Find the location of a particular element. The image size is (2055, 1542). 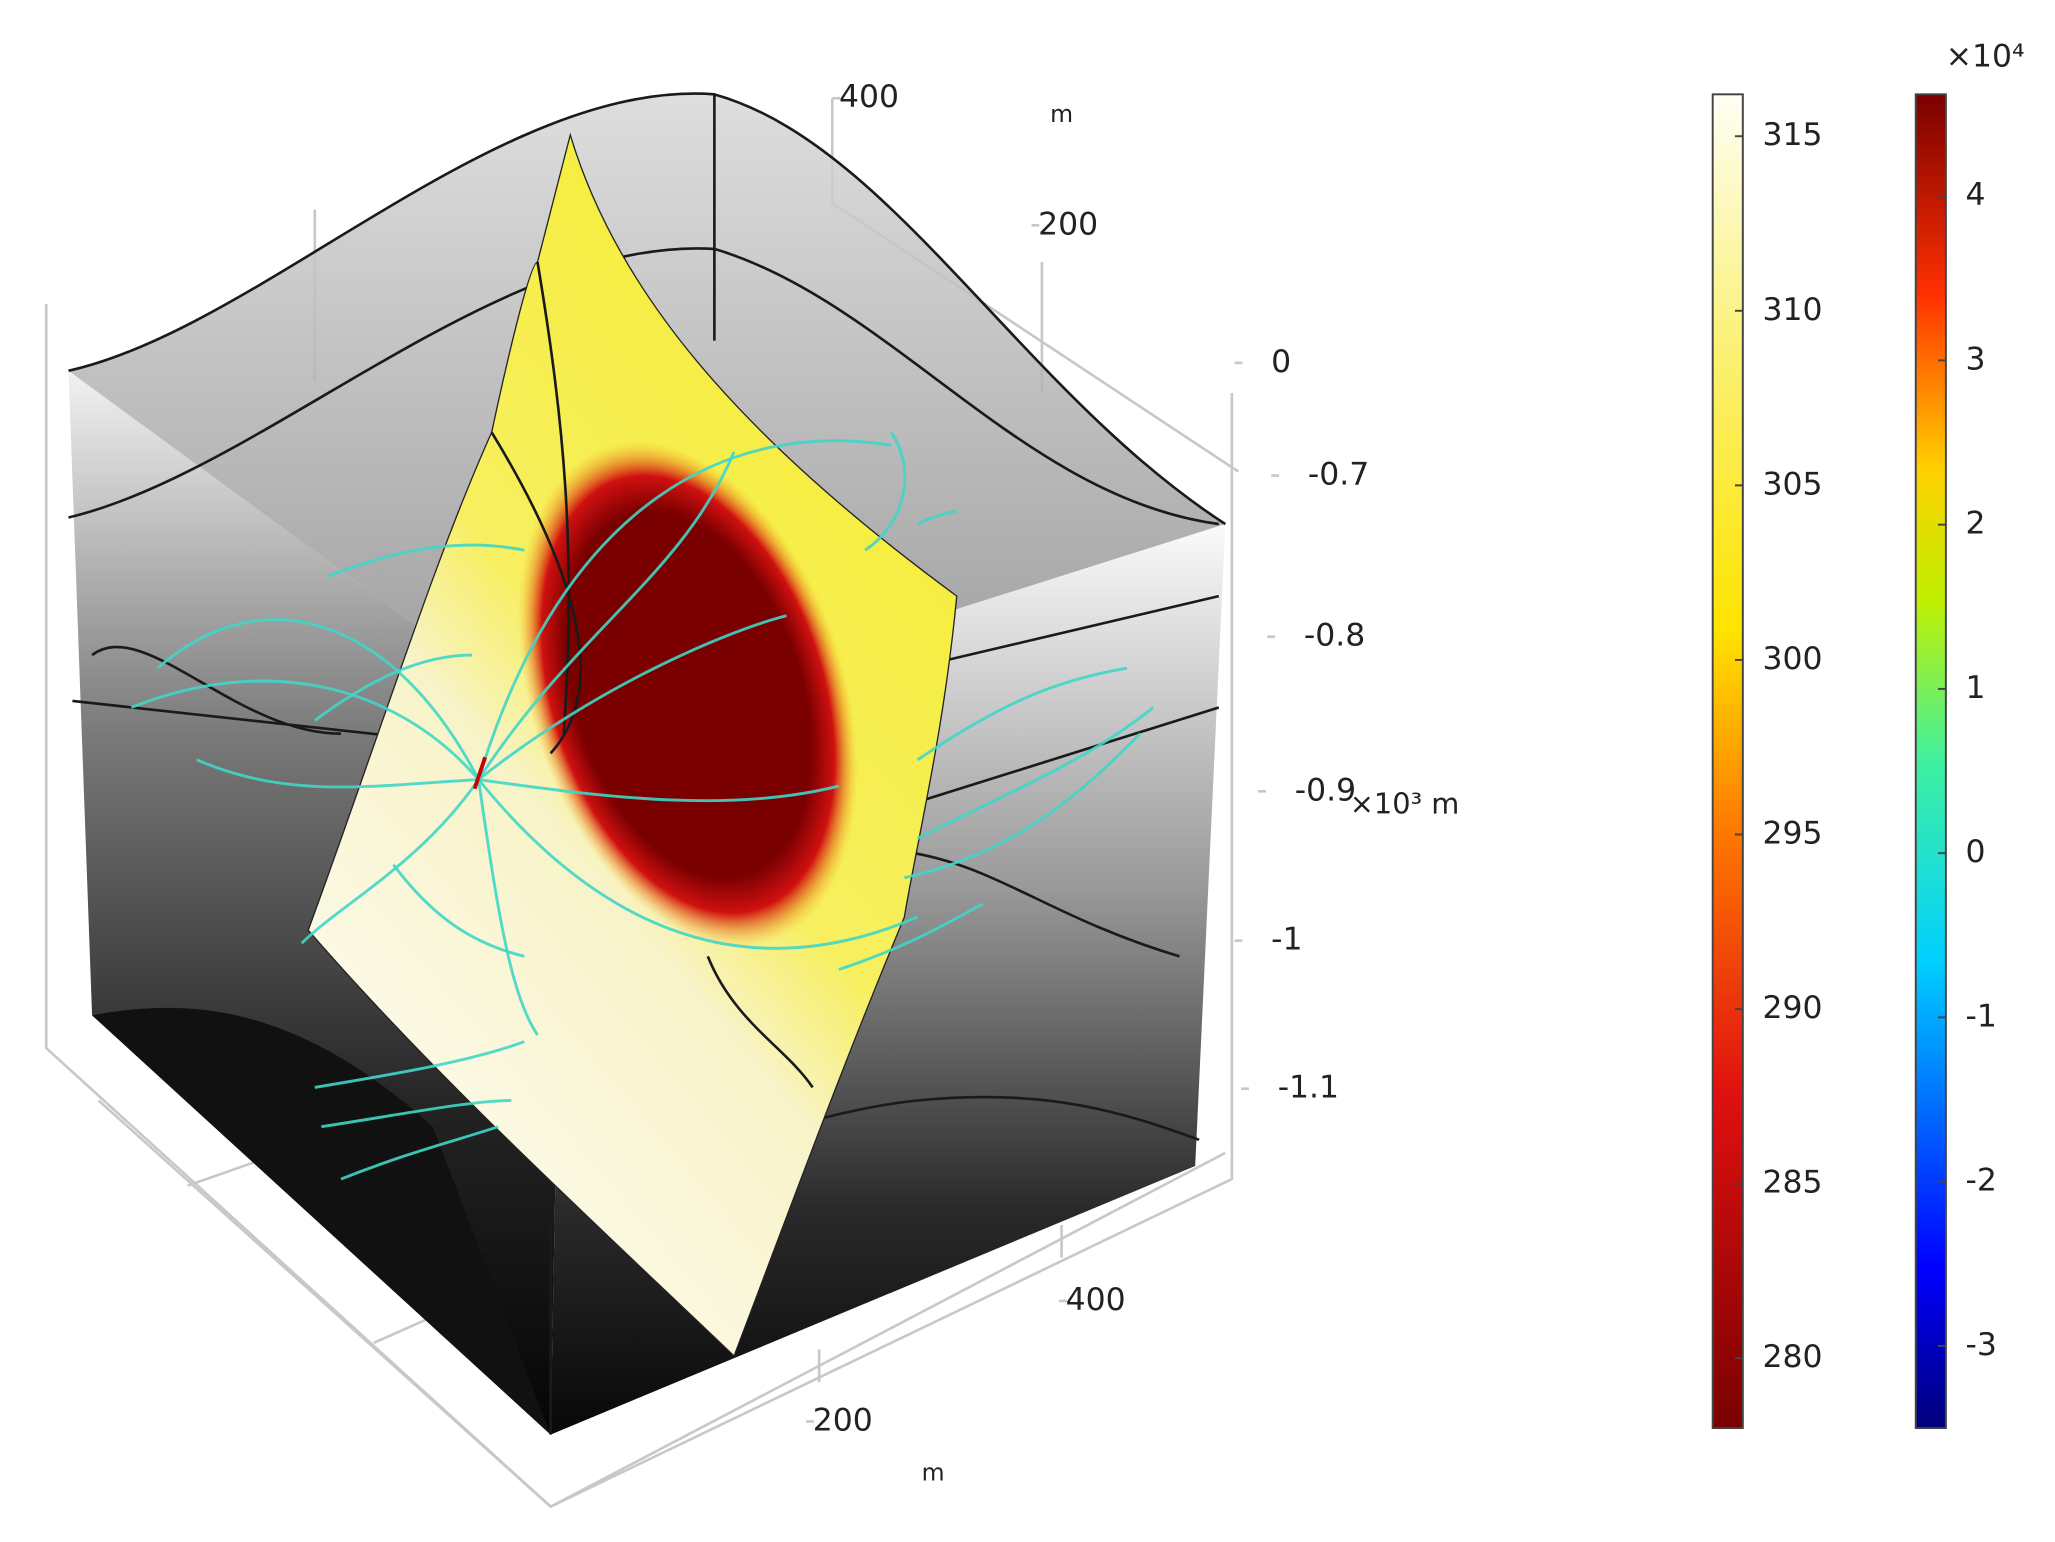

source-point is located at coordinates (479, 773).